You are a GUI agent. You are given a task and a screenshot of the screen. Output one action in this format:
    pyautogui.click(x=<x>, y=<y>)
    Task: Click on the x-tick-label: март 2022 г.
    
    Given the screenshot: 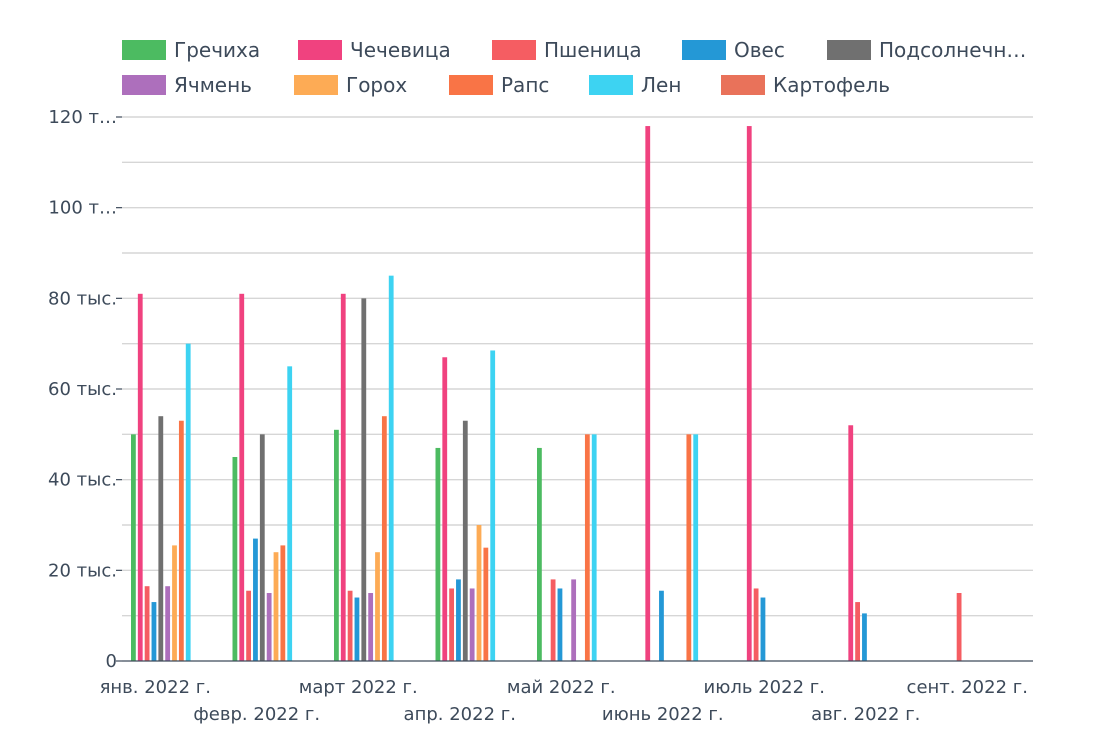 What is the action you would take?
    pyautogui.click(x=358, y=687)
    